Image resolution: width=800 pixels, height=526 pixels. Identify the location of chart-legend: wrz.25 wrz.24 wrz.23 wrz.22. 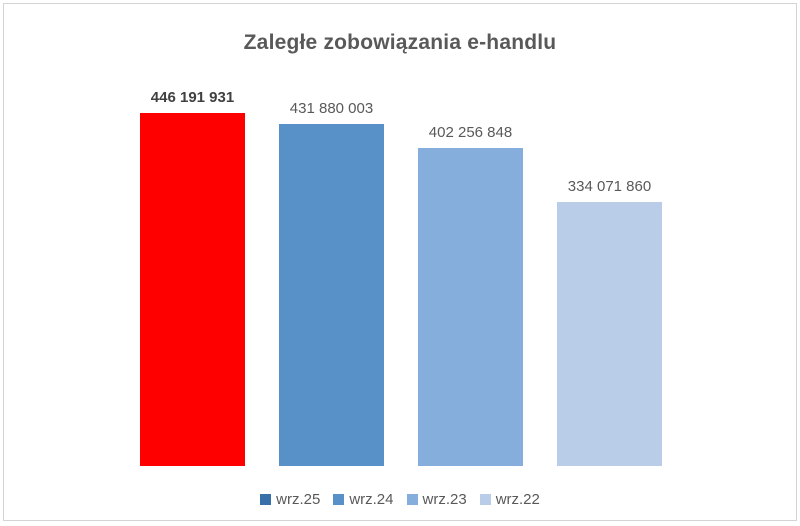
(400, 499).